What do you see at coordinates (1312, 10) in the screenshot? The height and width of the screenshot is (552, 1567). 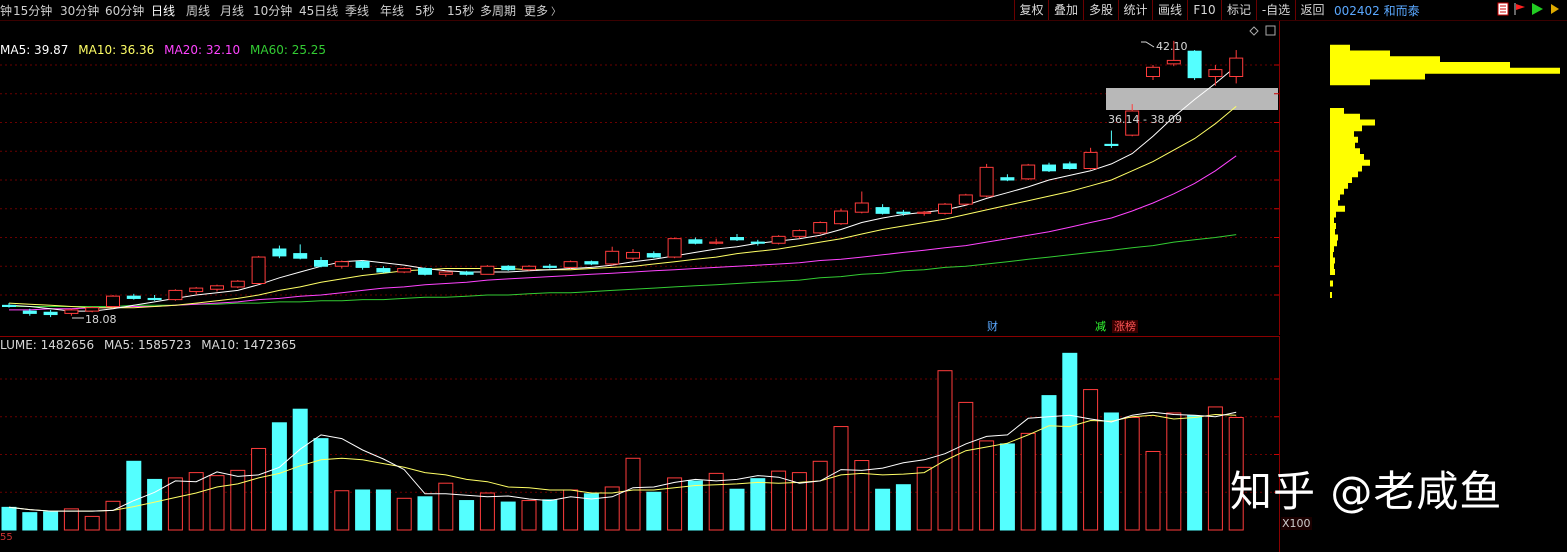 I see `back-button: 返回` at bounding box center [1312, 10].